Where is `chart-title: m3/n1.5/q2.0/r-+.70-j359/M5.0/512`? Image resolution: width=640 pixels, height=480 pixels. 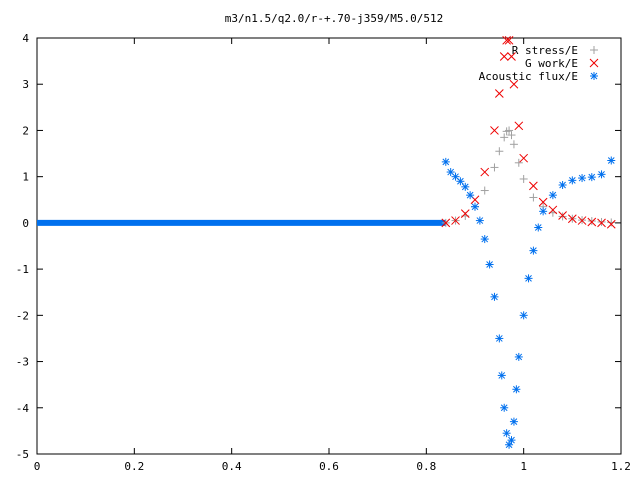
chart-title: m3/n1.5/q2.0/r-+.70-j359/M5.0/512 is located at coordinates (334, 18).